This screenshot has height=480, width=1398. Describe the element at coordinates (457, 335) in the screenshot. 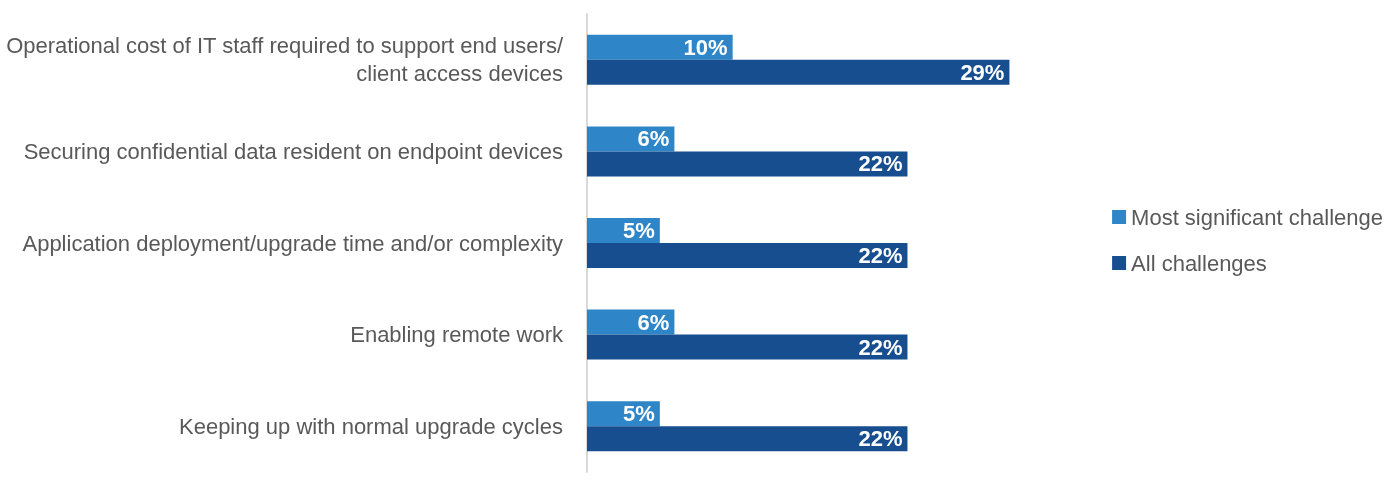

I see `y-tick-label: Enabling remote work` at that location.